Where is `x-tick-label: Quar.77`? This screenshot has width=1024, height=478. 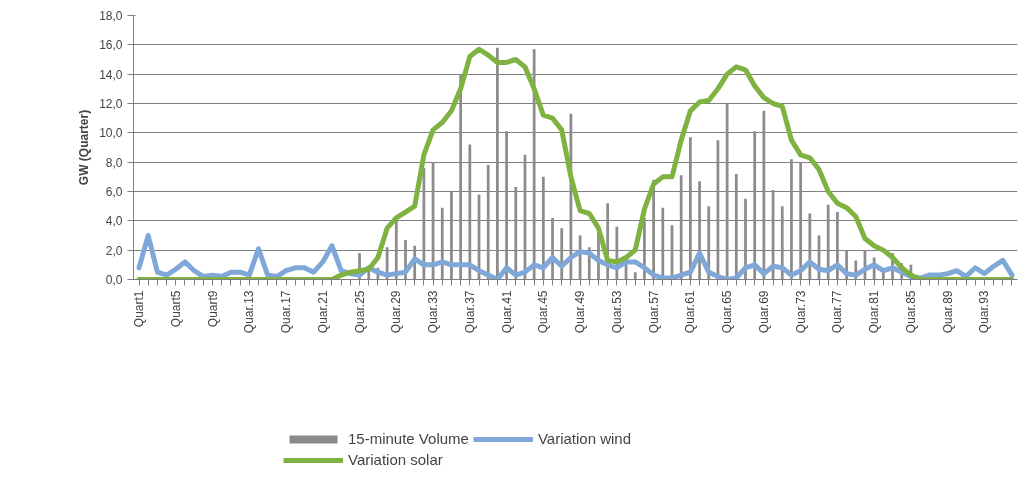
x-tick-label: Quar.77 is located at coordinates (837, 312).